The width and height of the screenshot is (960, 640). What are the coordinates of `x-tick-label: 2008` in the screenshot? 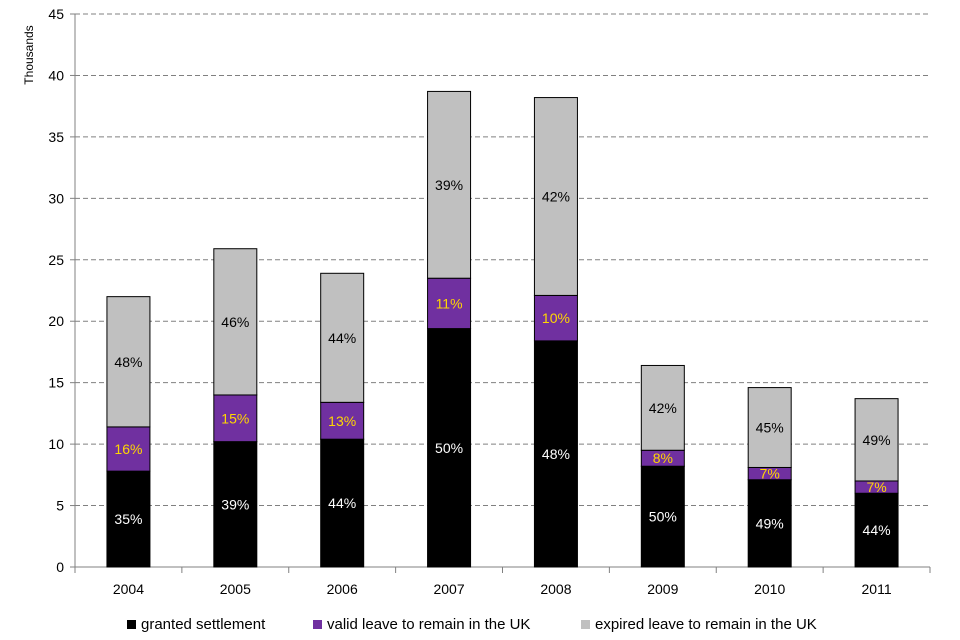 It's located at (555, 589).